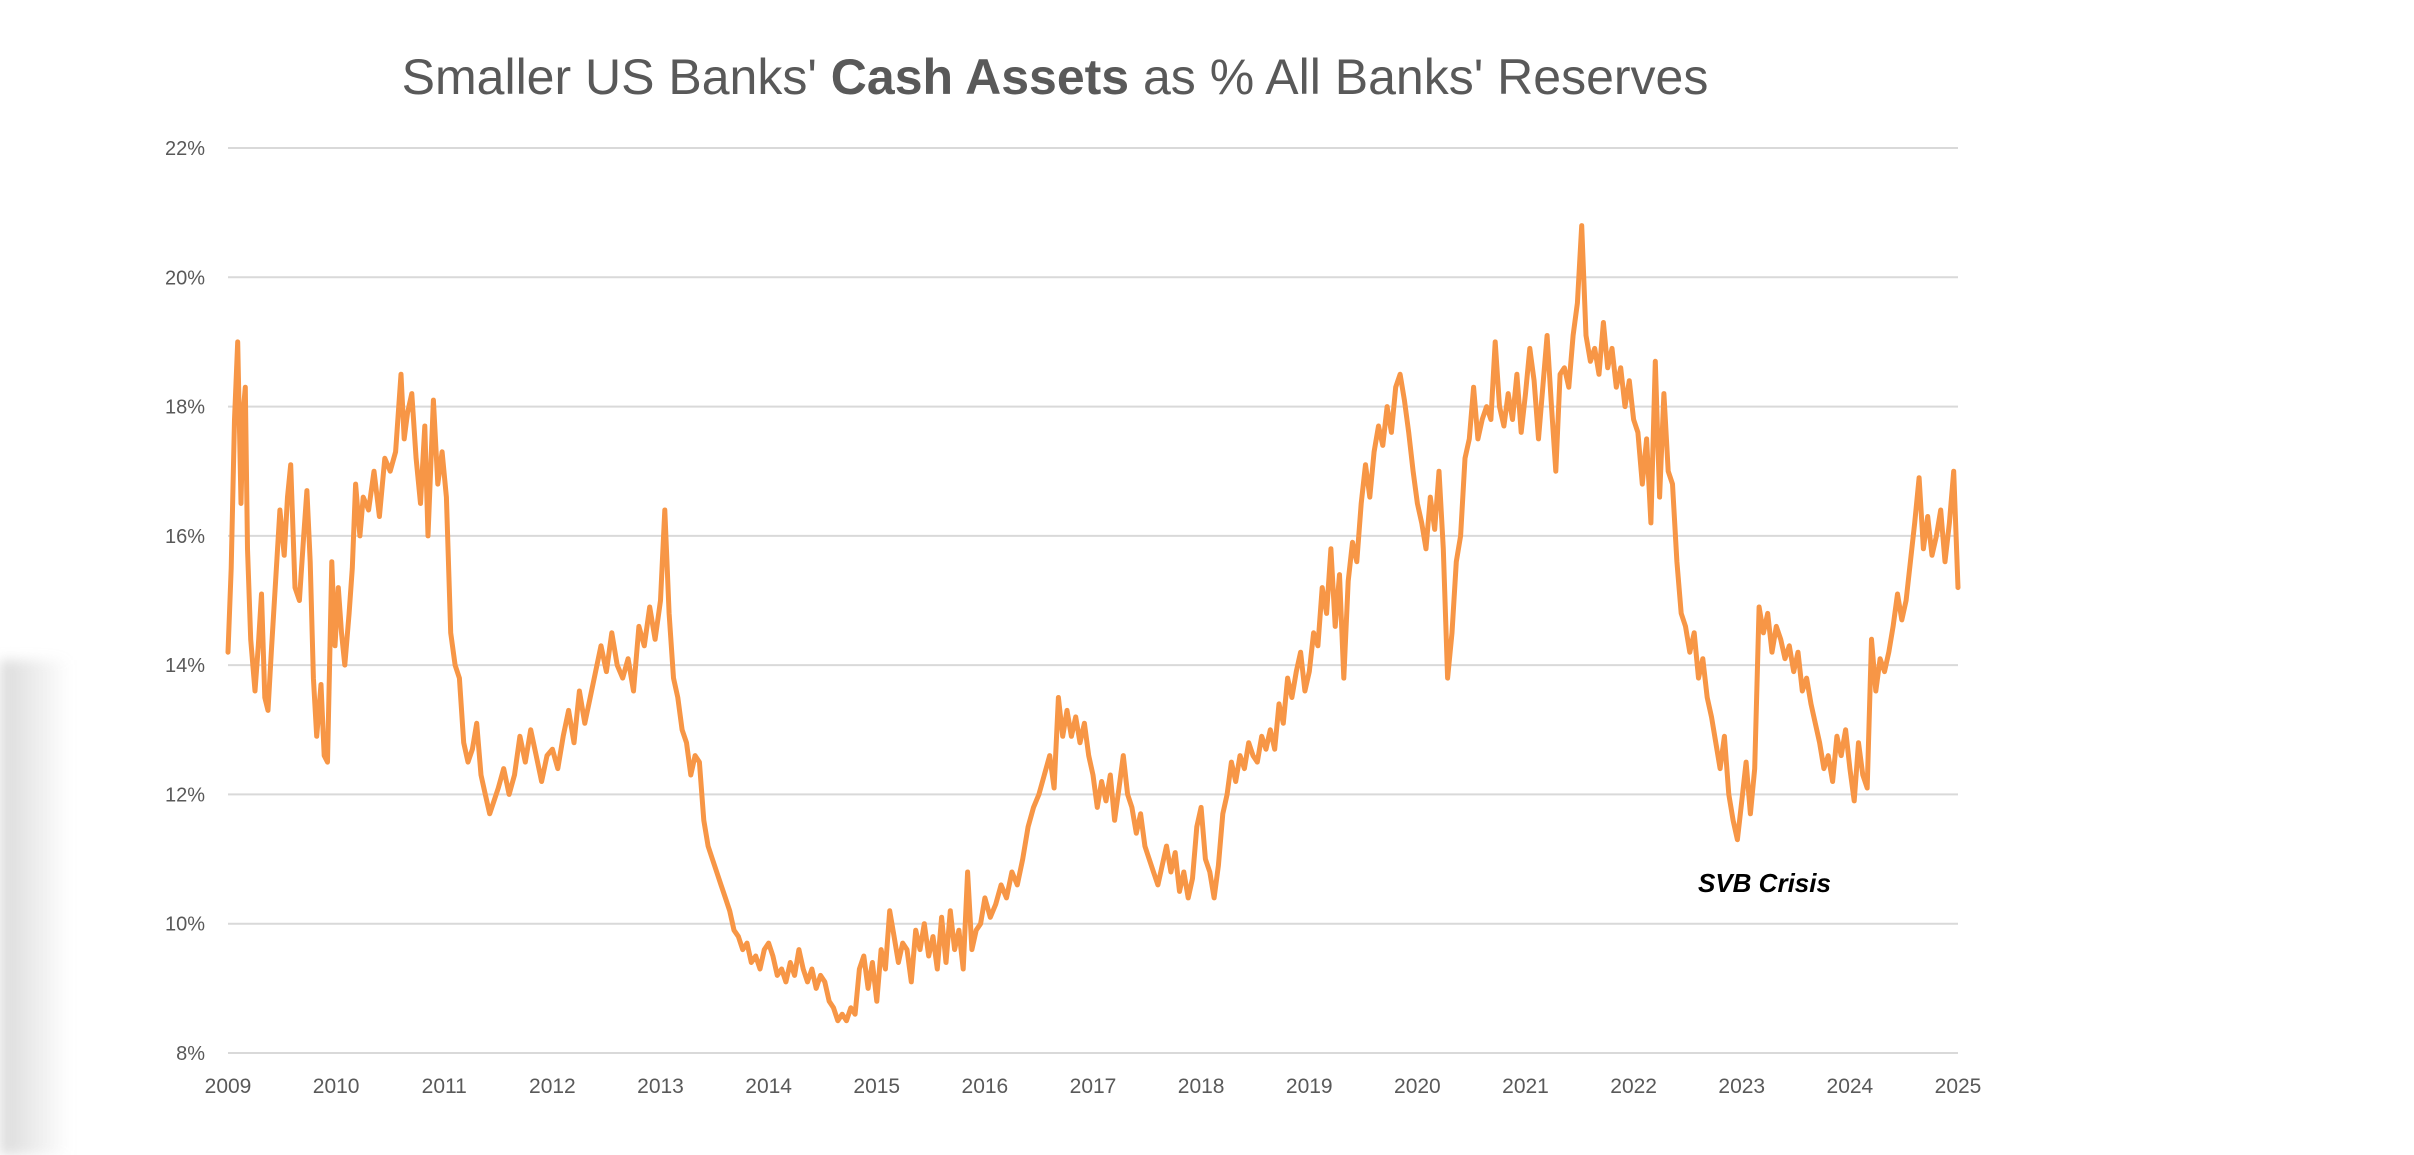 Image resolution: width=2414 pixels, height=1155 pixels. Describe the element at coordinates (1417, 1086) in the screenshot. I see `x-tick-label: 2020` at that location.